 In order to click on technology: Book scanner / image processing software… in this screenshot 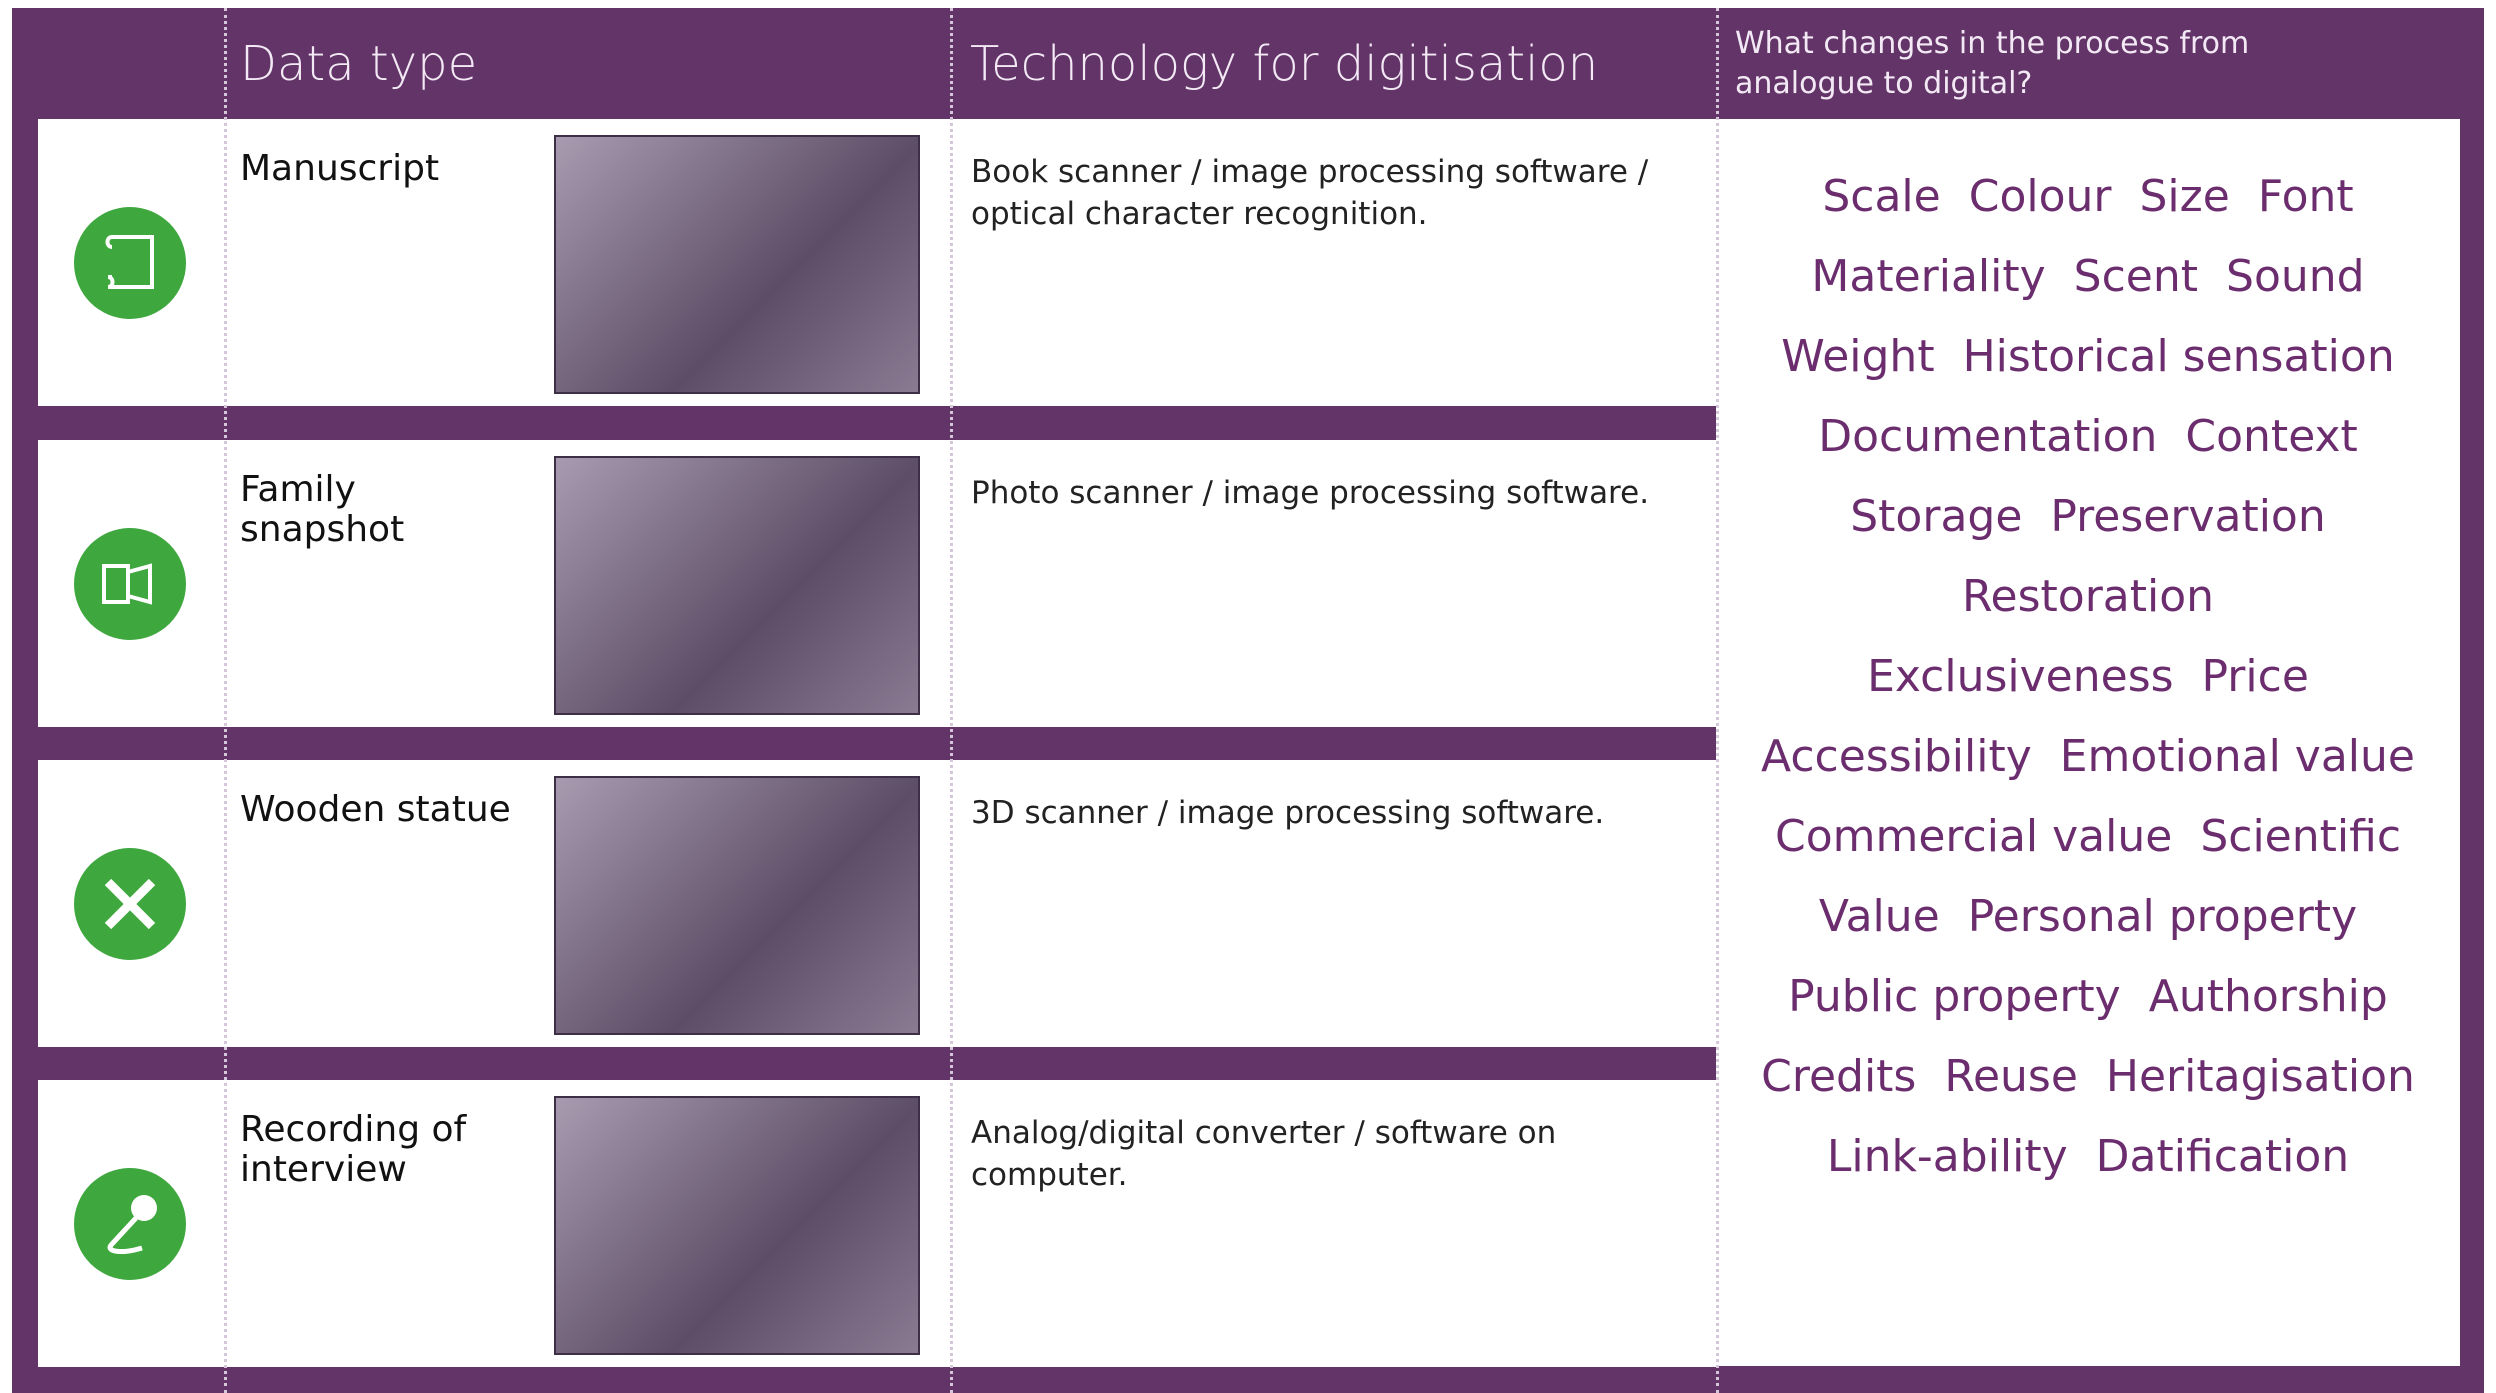, I will do `click(1310, 193)`.